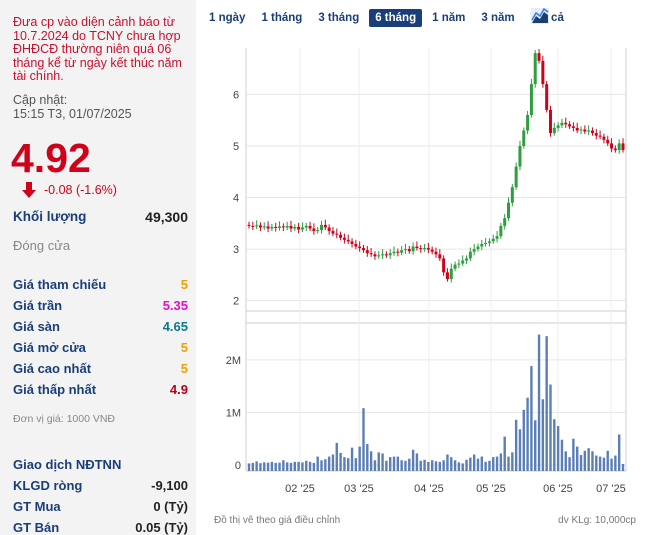  Describe the element at coordinates (236, 95) in the screenshot. I see `price-tick-label: 6` at that location.